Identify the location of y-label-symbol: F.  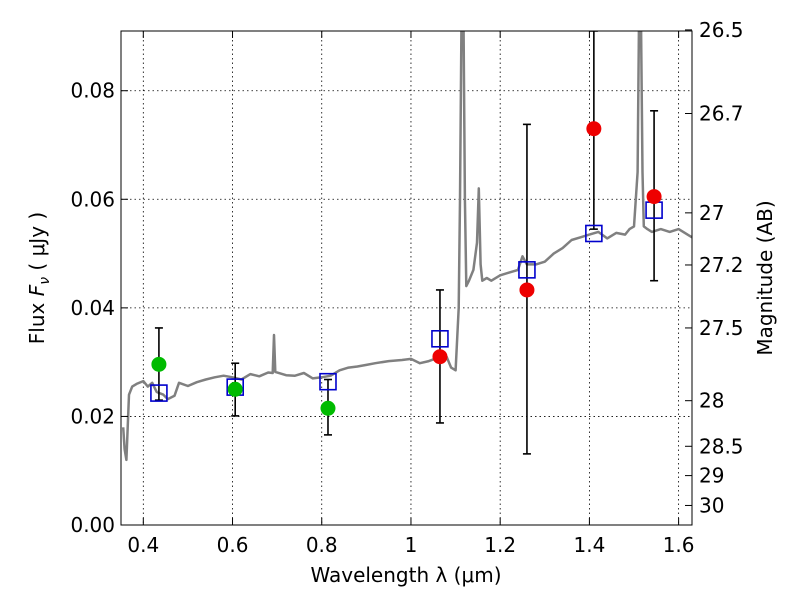
(37, 290).